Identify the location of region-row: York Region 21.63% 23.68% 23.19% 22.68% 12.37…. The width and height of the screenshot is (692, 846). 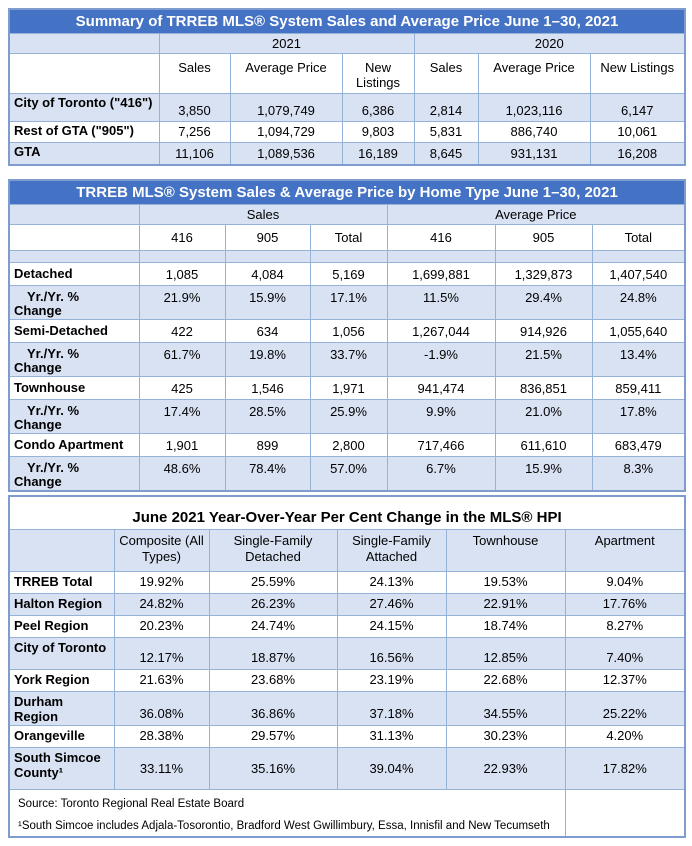
(347, 680).